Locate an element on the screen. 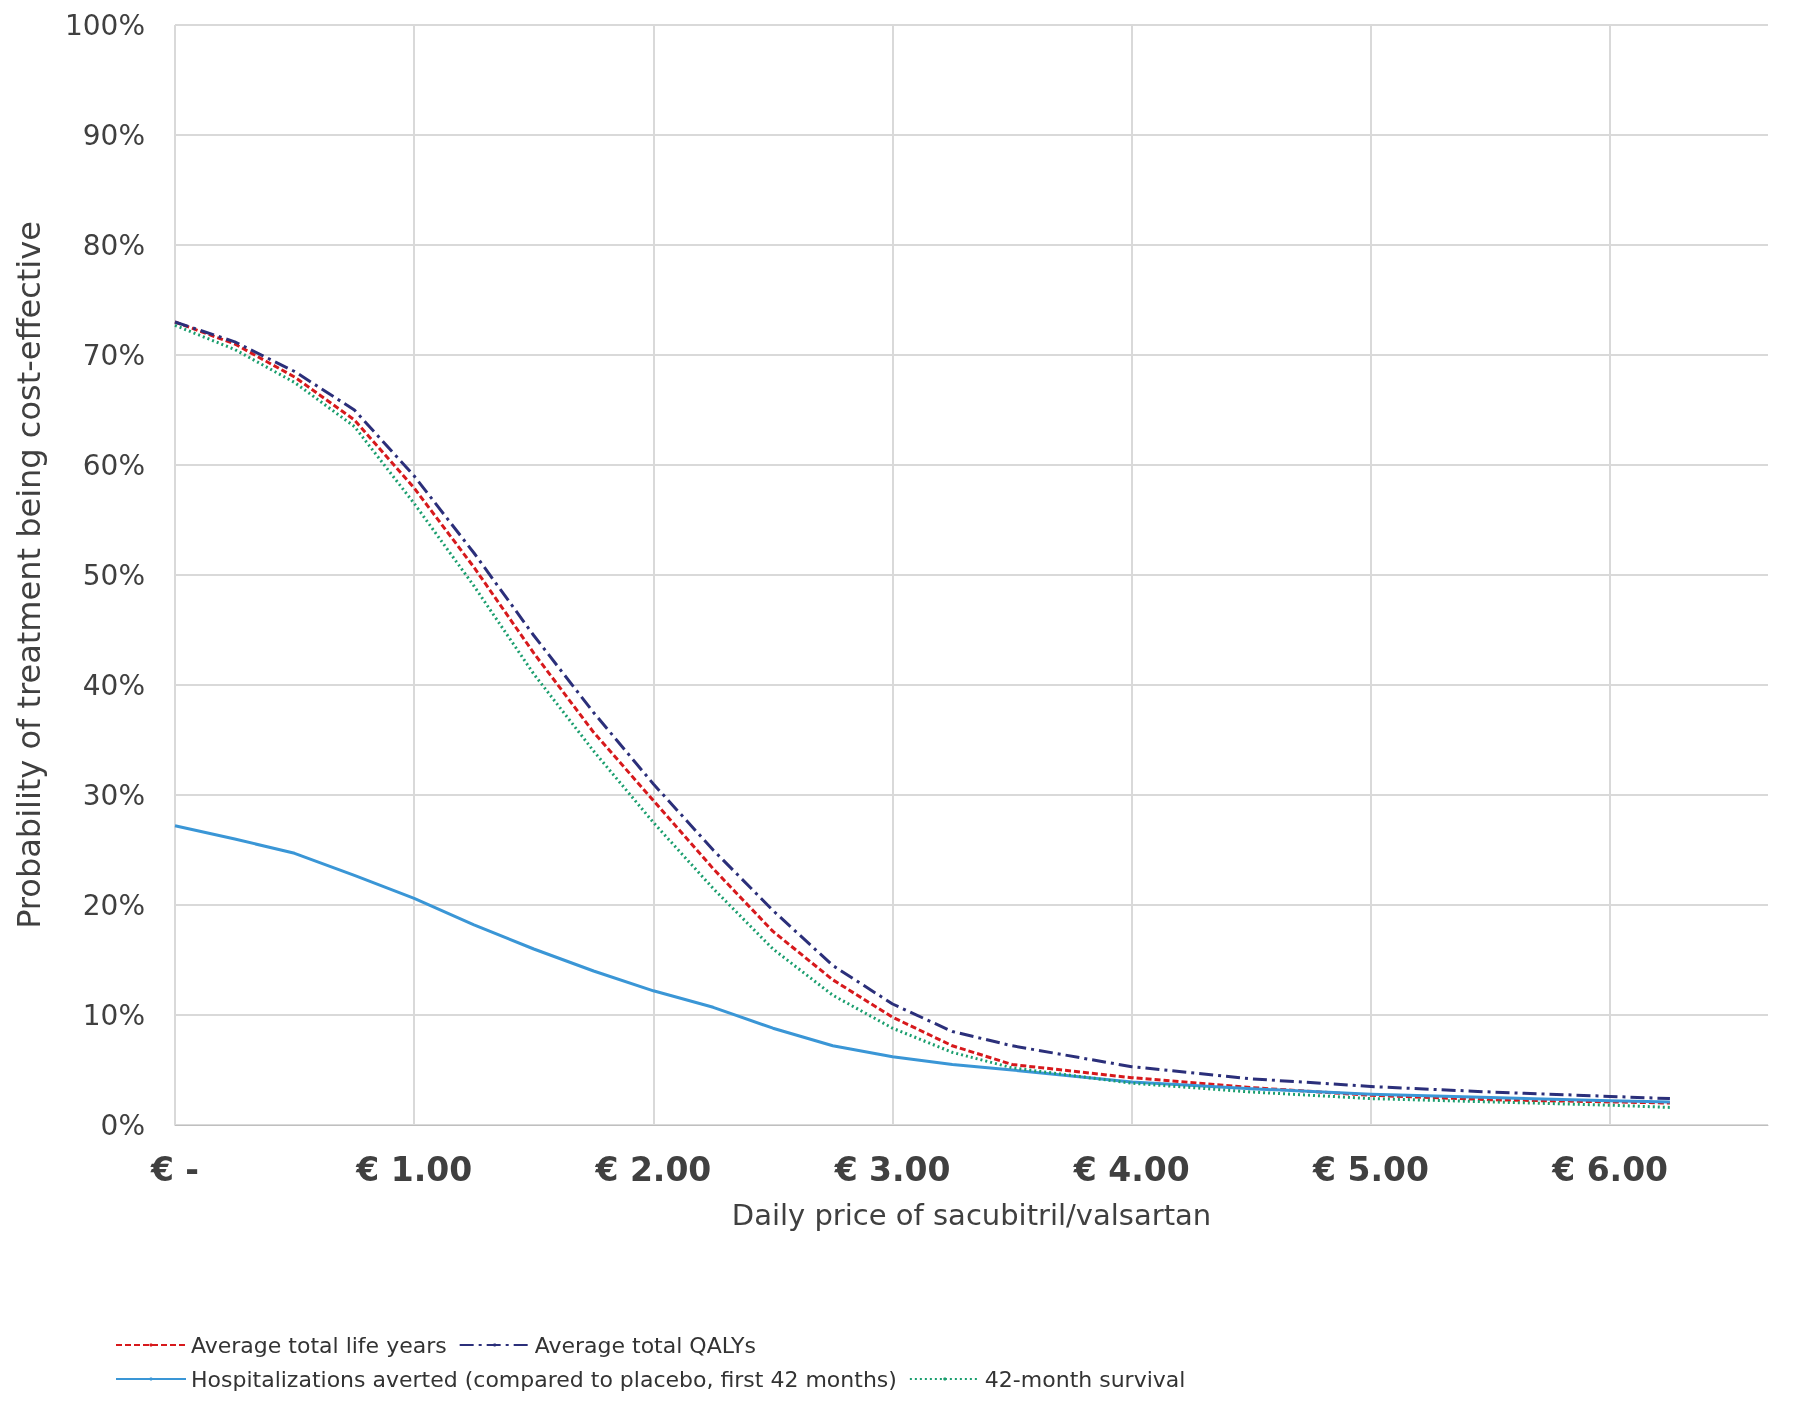  y-tick-label: 50% is located at coordinates (113, 575).